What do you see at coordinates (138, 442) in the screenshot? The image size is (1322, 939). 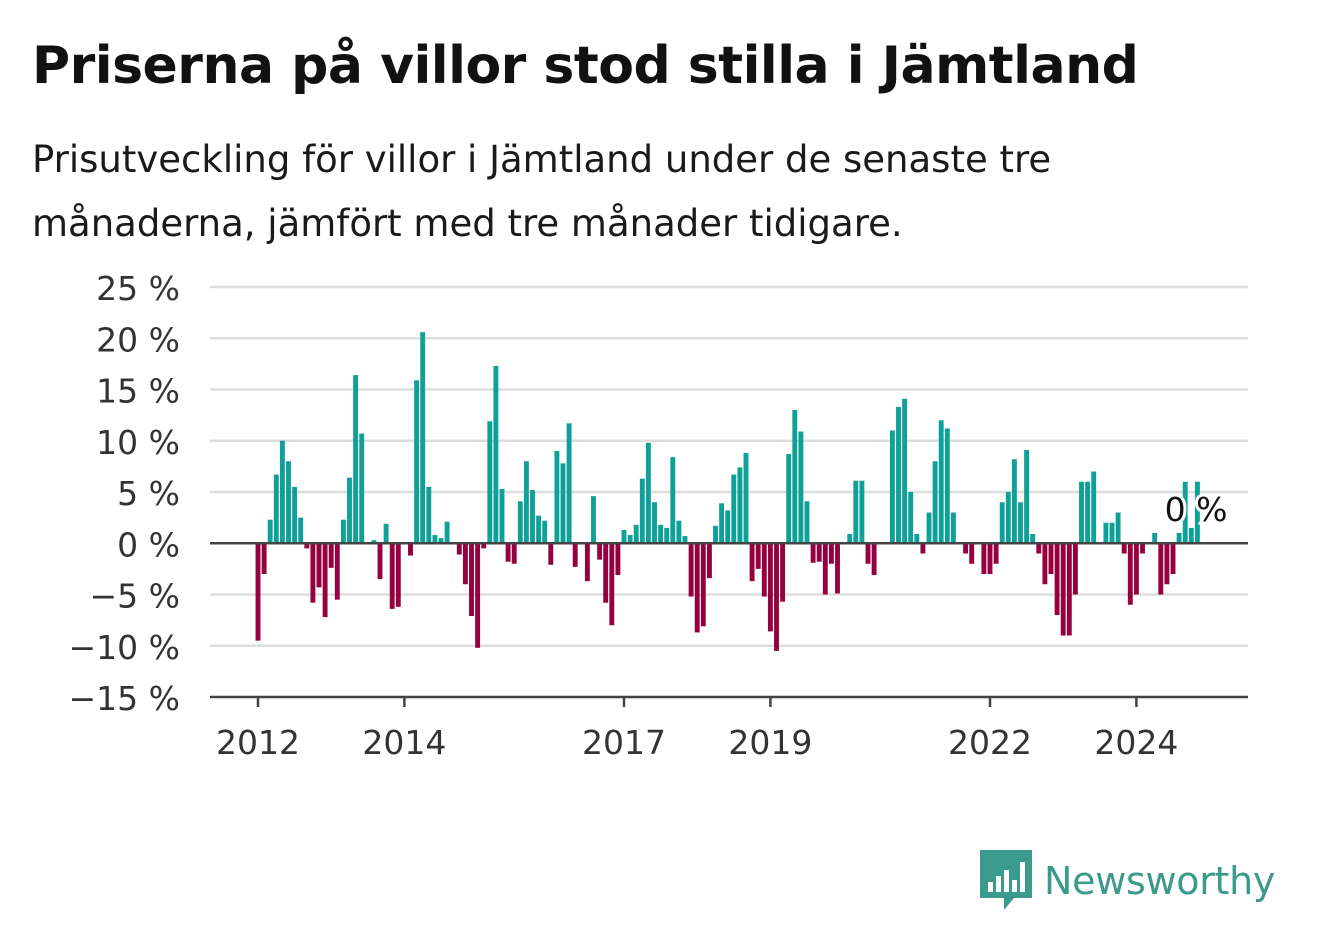 I see `y-tick-label: 10 %` at bounding box center [138, 442].